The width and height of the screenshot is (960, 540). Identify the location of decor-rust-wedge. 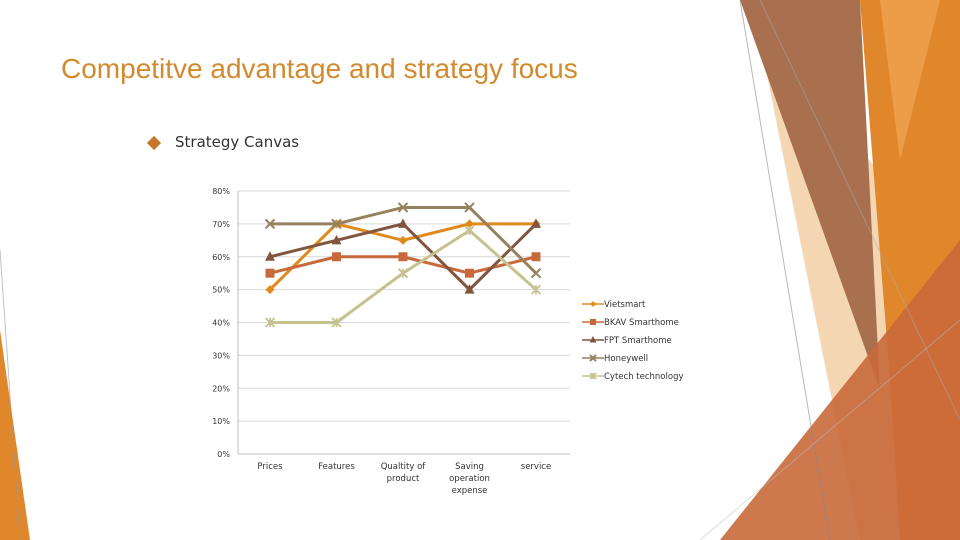
(840, 390).